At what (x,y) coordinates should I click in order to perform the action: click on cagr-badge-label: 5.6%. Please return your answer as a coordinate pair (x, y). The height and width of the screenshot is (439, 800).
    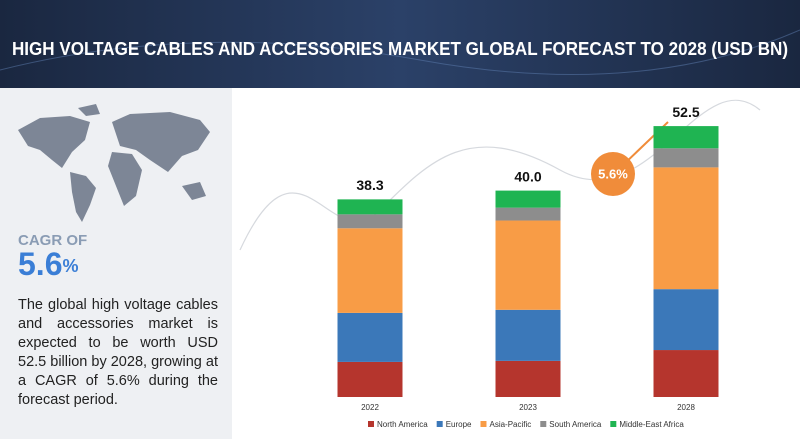
    Looking at the image, I should click on (613, 173).